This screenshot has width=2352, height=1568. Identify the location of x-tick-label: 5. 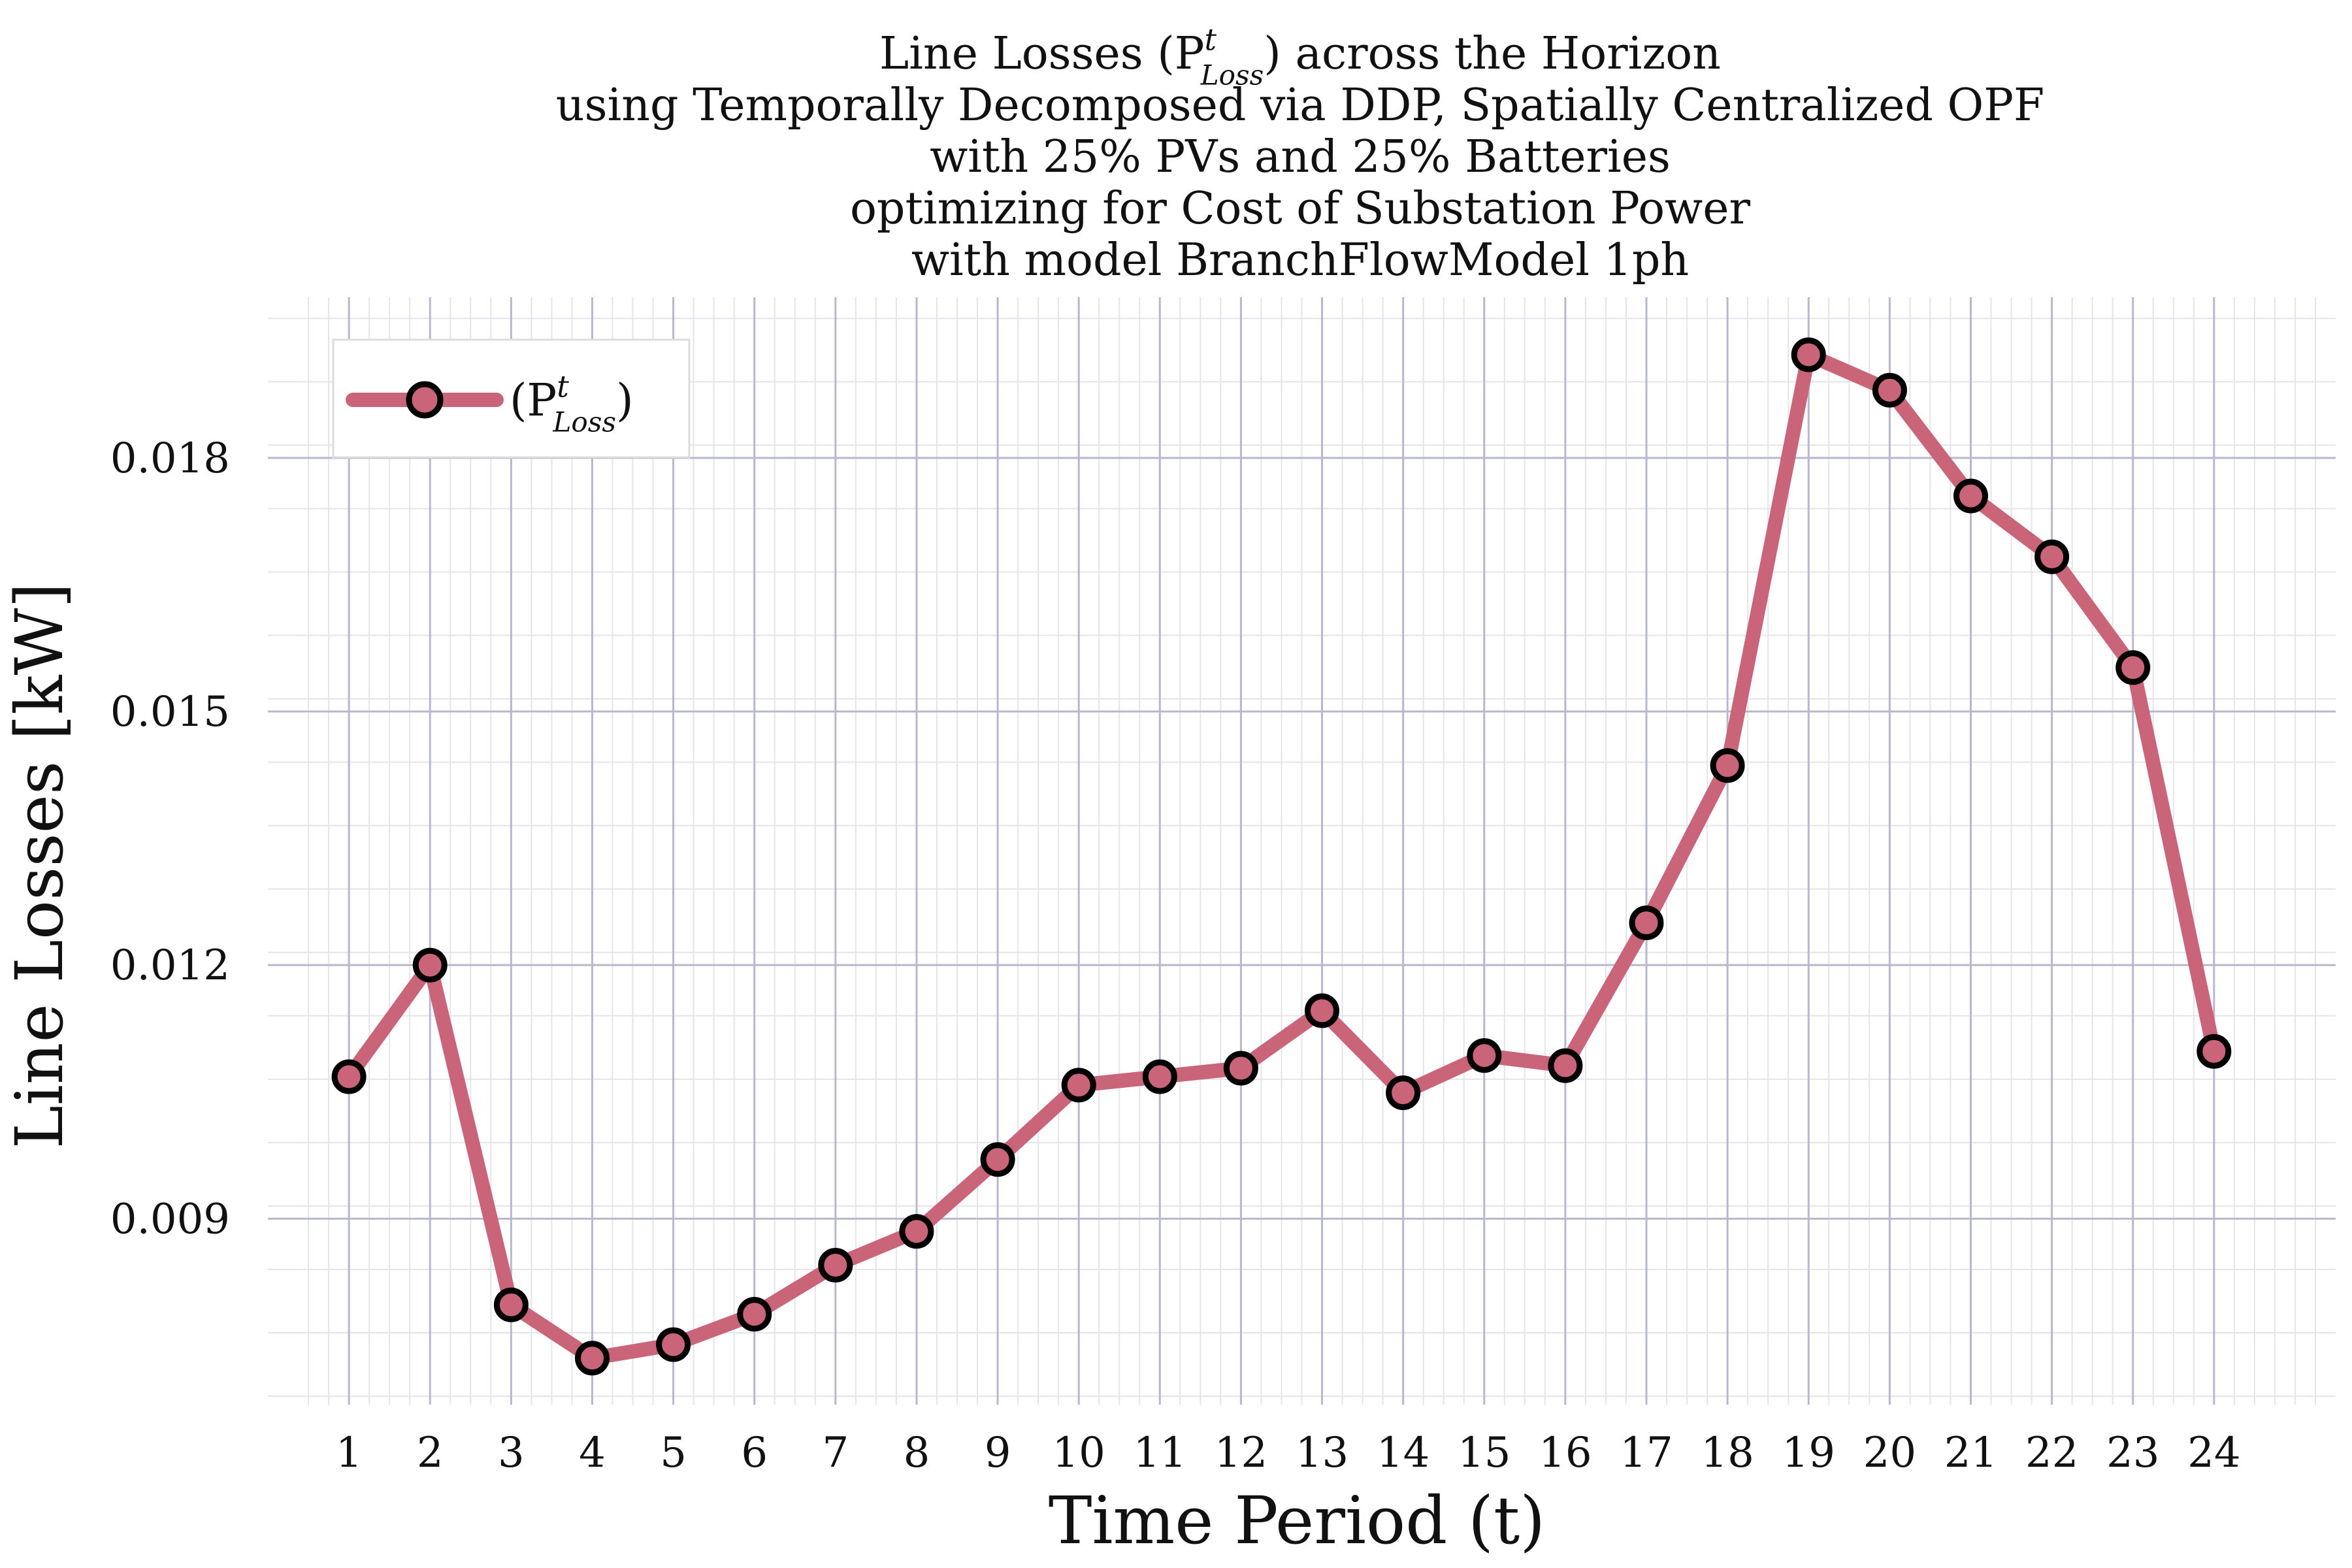
(673, 1453).